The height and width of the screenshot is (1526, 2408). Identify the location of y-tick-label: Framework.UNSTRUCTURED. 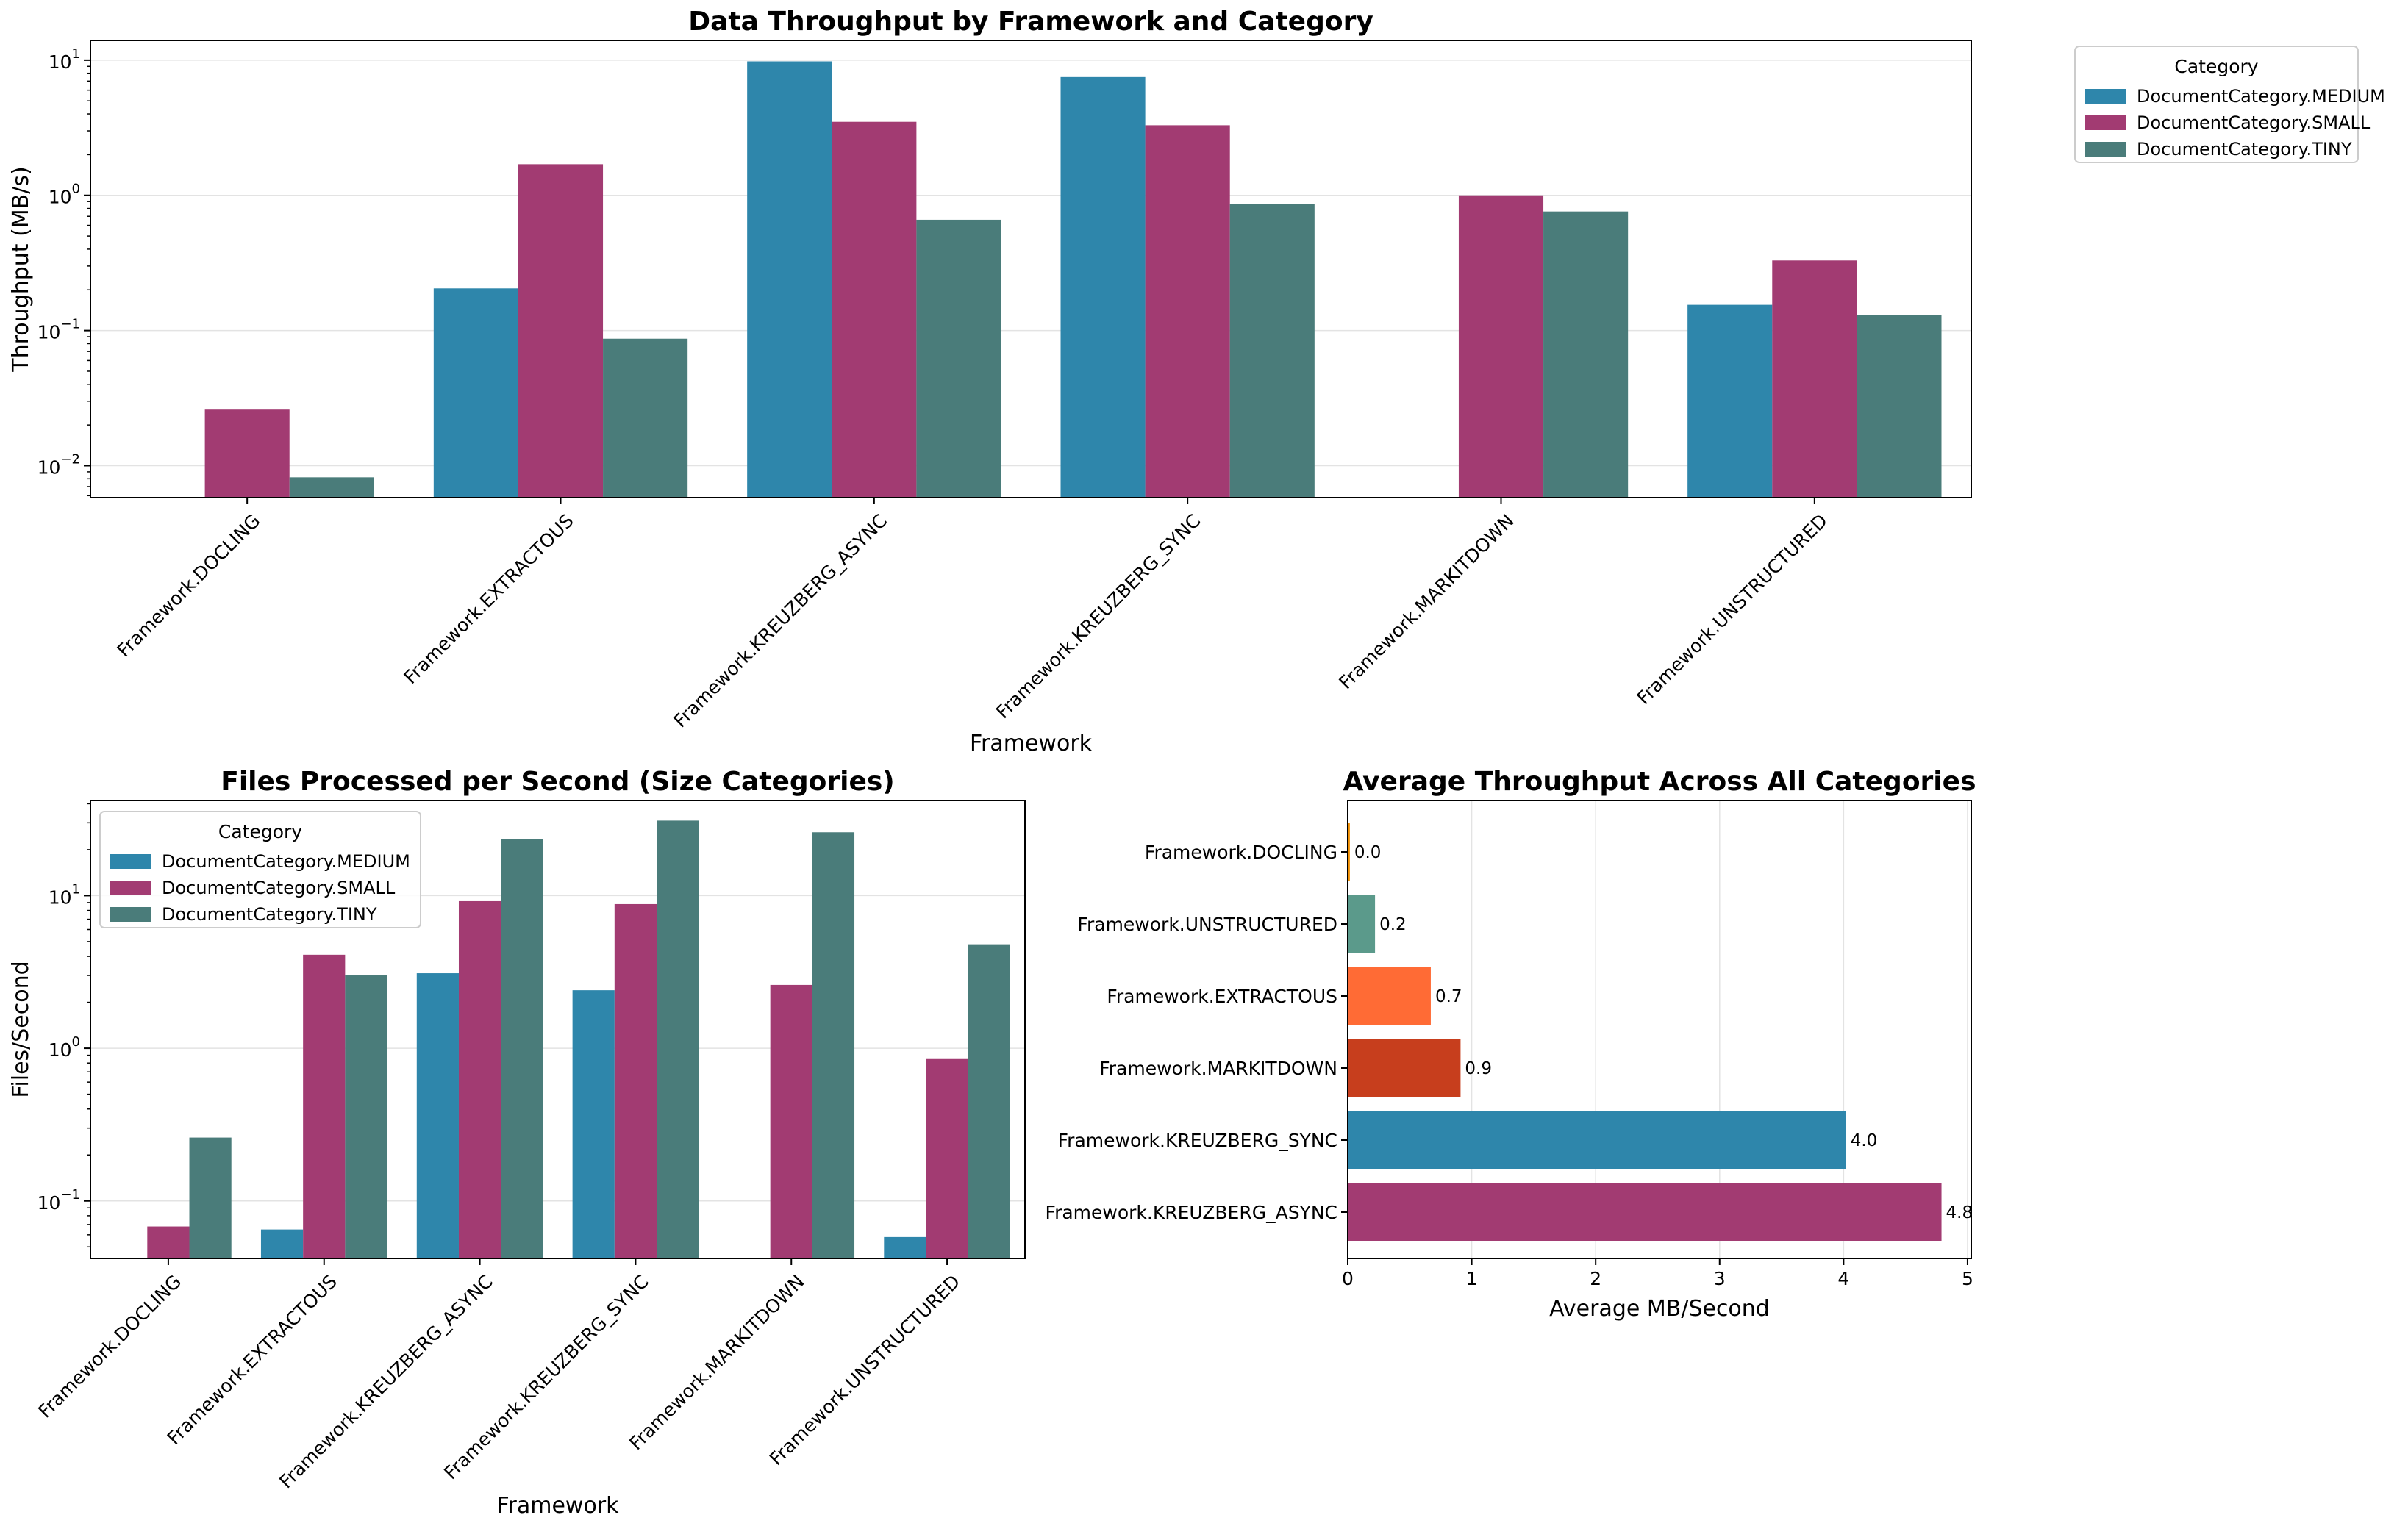
(1207, 924).